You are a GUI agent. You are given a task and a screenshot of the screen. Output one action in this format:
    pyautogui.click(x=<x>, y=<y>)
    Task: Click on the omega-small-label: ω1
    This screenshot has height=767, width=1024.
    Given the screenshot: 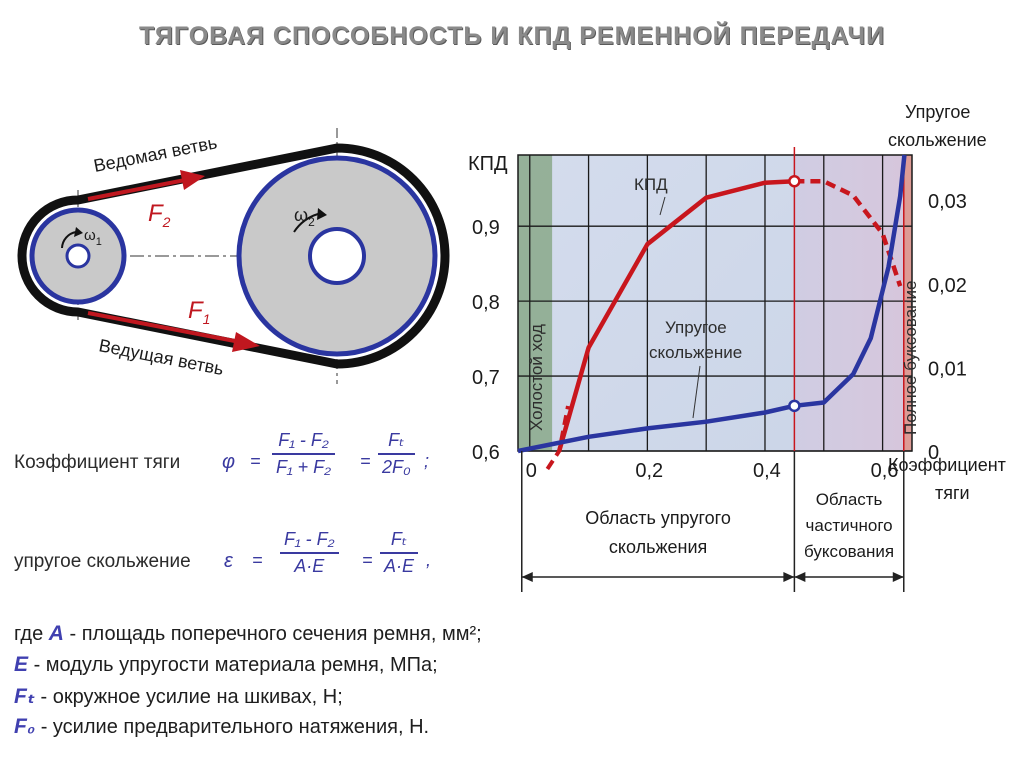 What is the action you would take?
    pyautogui.click(x=93, y=237)
    